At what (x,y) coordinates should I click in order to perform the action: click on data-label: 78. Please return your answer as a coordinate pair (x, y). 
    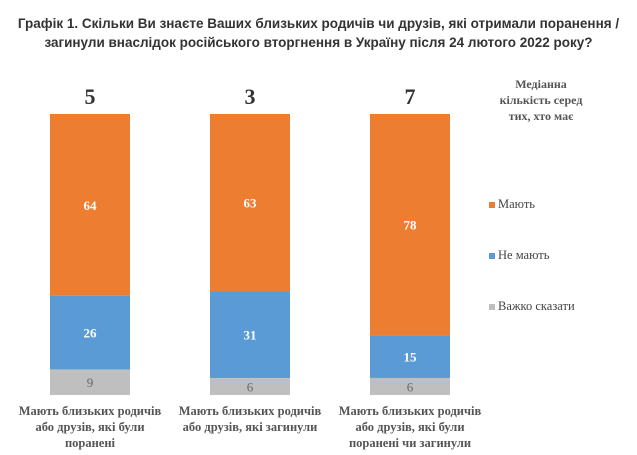
    Looking at the image, I should click on (411, 225).